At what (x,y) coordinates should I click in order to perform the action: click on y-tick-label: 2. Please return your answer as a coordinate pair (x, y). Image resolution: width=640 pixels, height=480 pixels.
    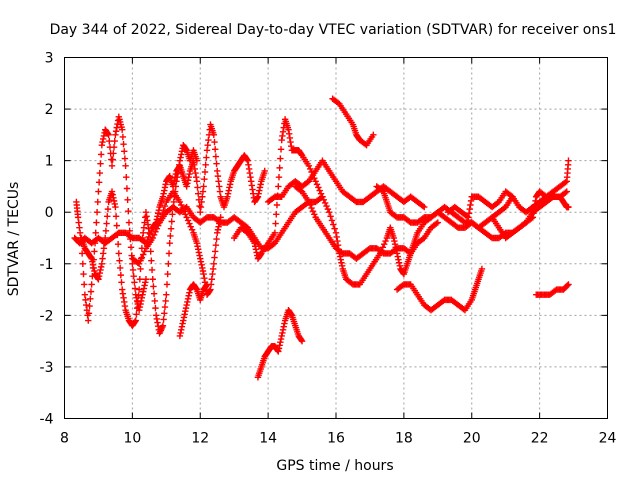
    Looking at the image, I should click on (49, 110).